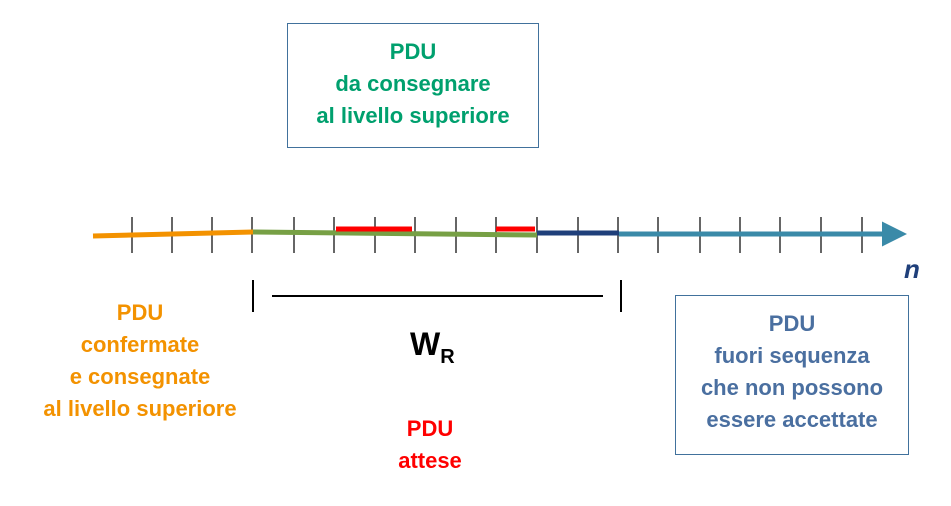 This screenshot has width=951, height=506. Describe the element at coordinates (792, 323) in the screenshot. I see `out-of-sequence-line-1: PDU` at that location.